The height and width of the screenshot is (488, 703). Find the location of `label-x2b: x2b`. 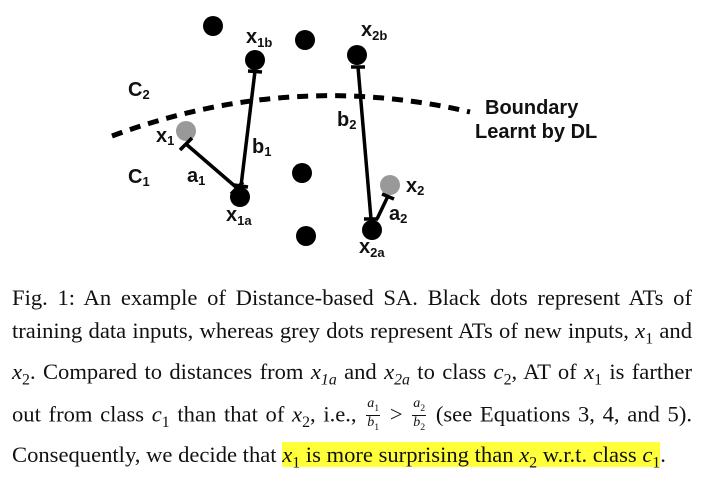

label-x2b: x2b is located at coordinates (374, 31).